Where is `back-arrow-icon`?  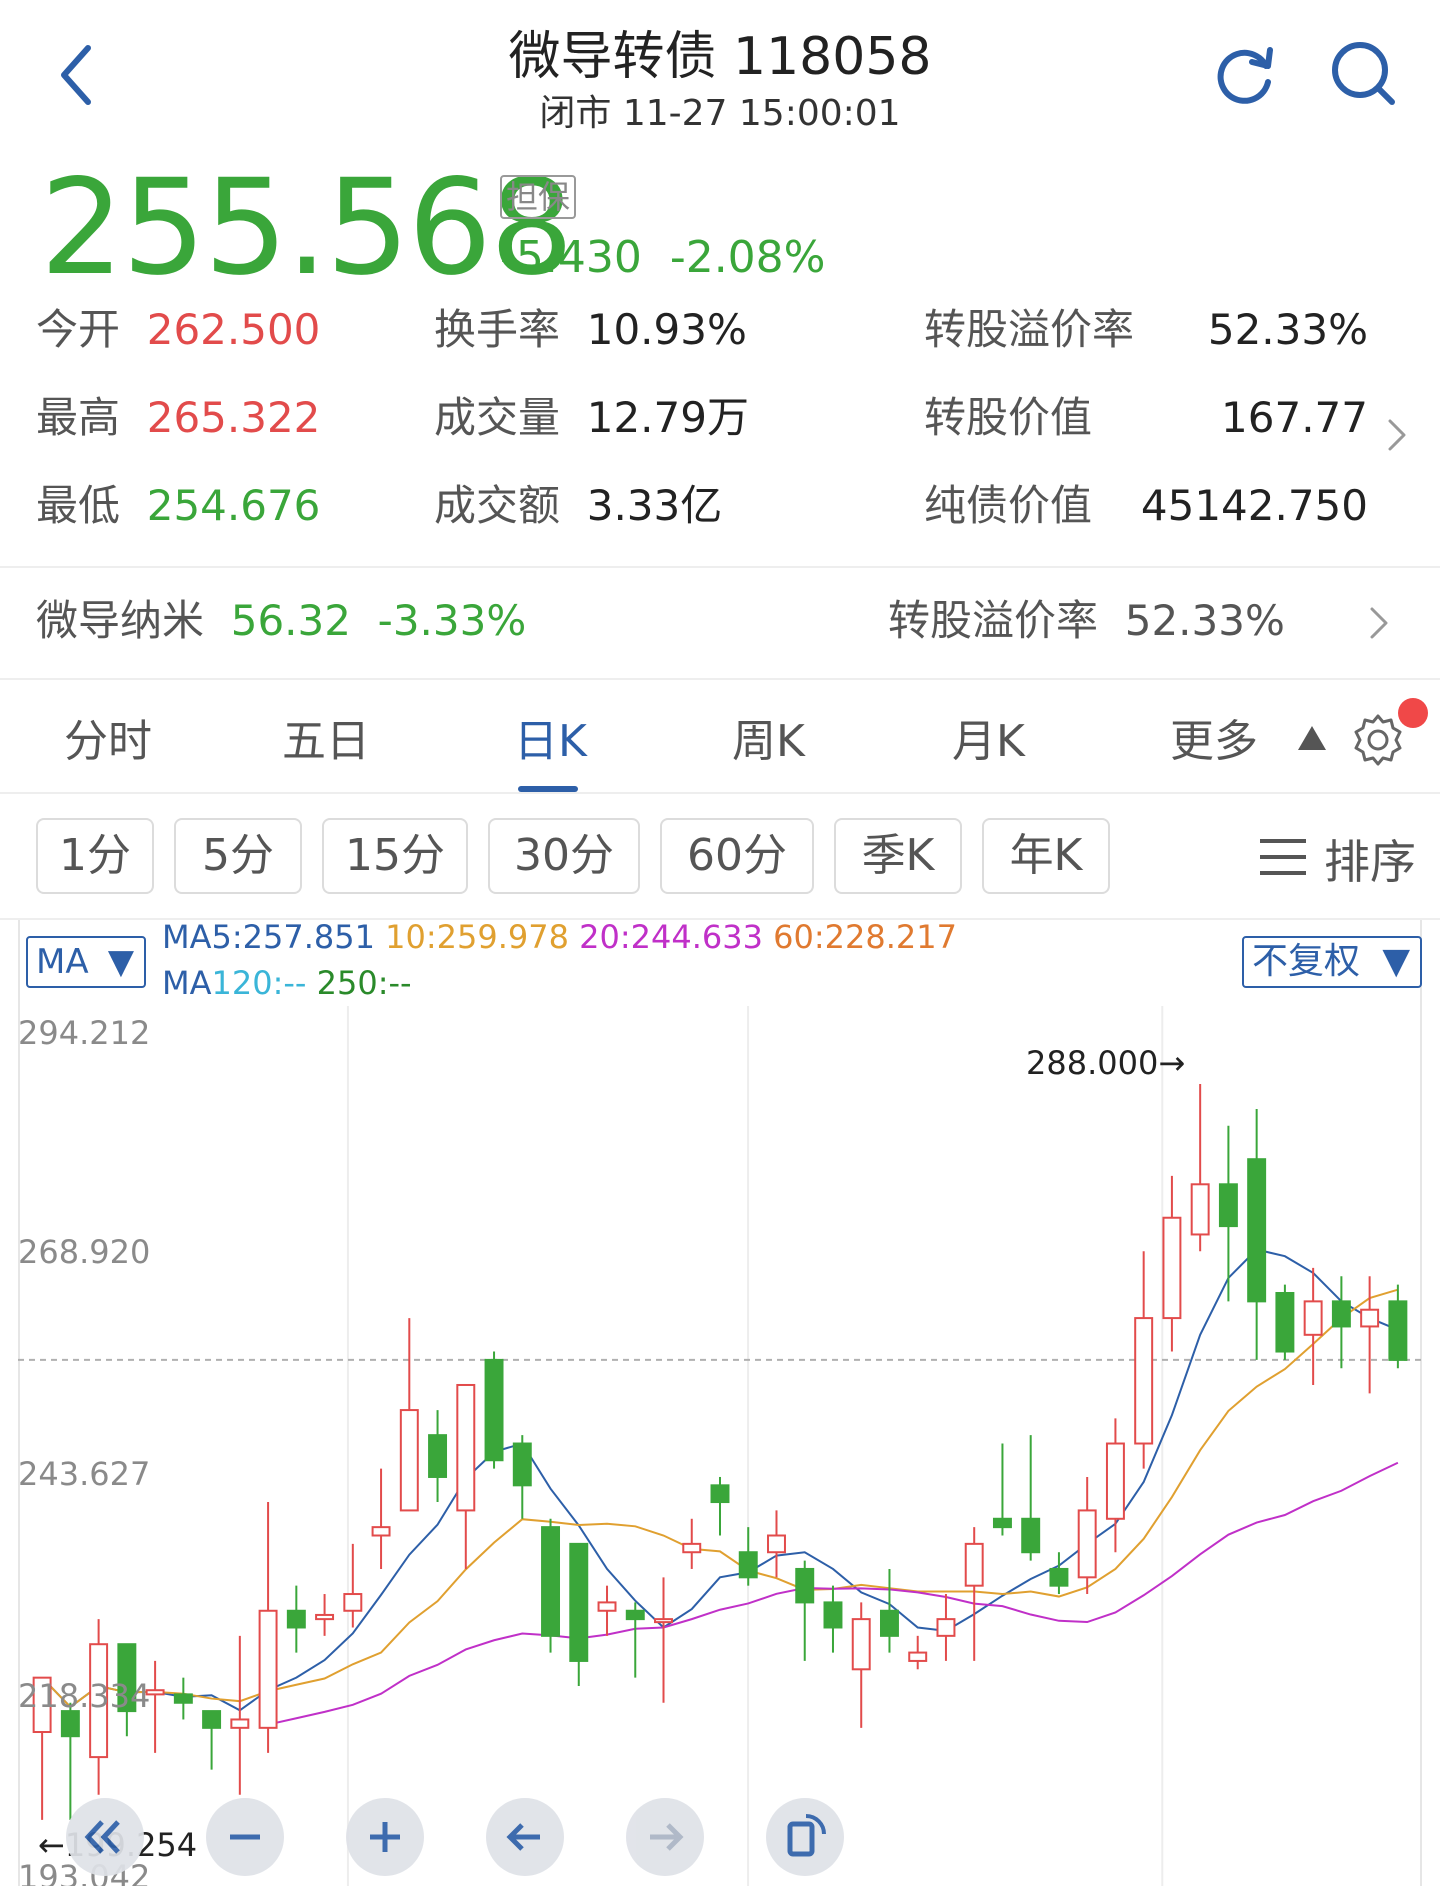
back-arrow-icon is located at coordinates (76, 75).